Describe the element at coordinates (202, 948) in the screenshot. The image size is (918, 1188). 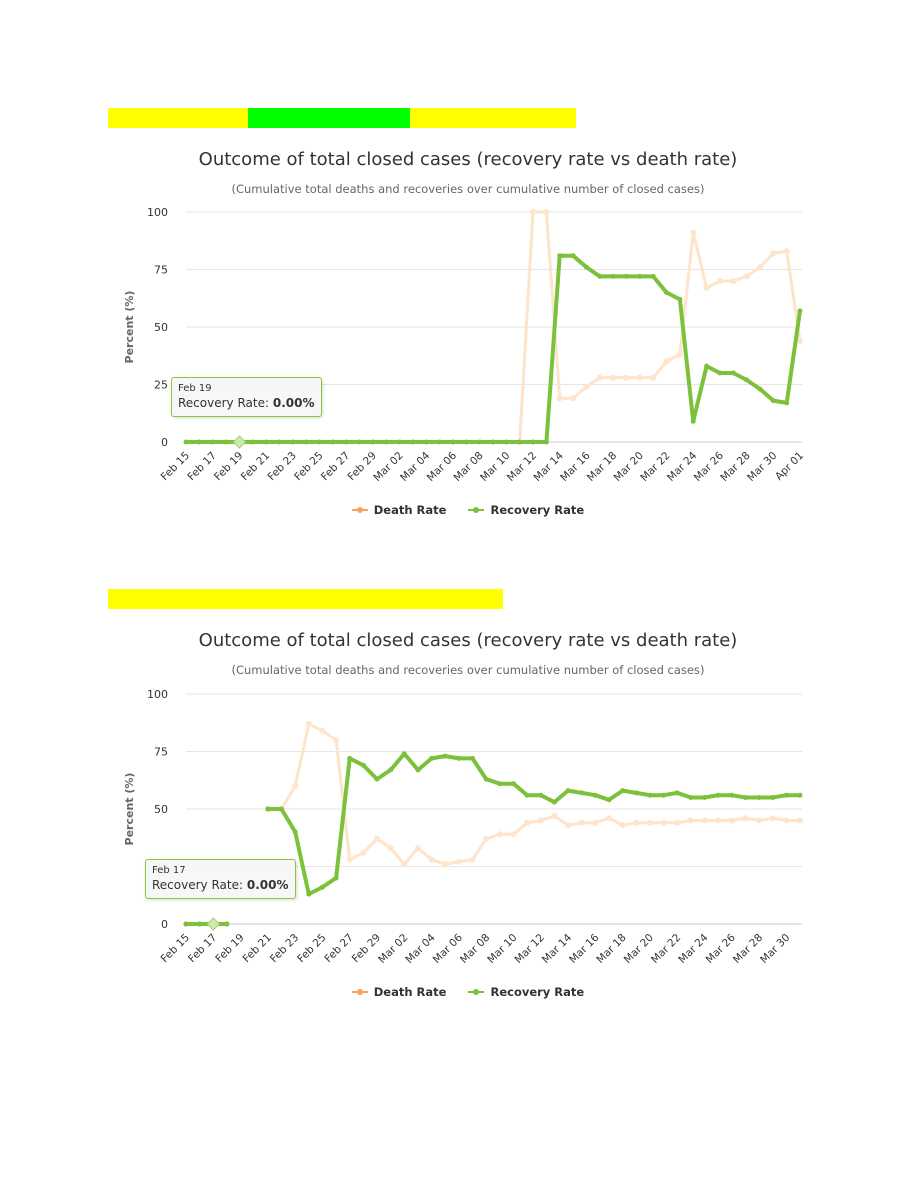
I see `x-tick-label: Feb 17` at that location.